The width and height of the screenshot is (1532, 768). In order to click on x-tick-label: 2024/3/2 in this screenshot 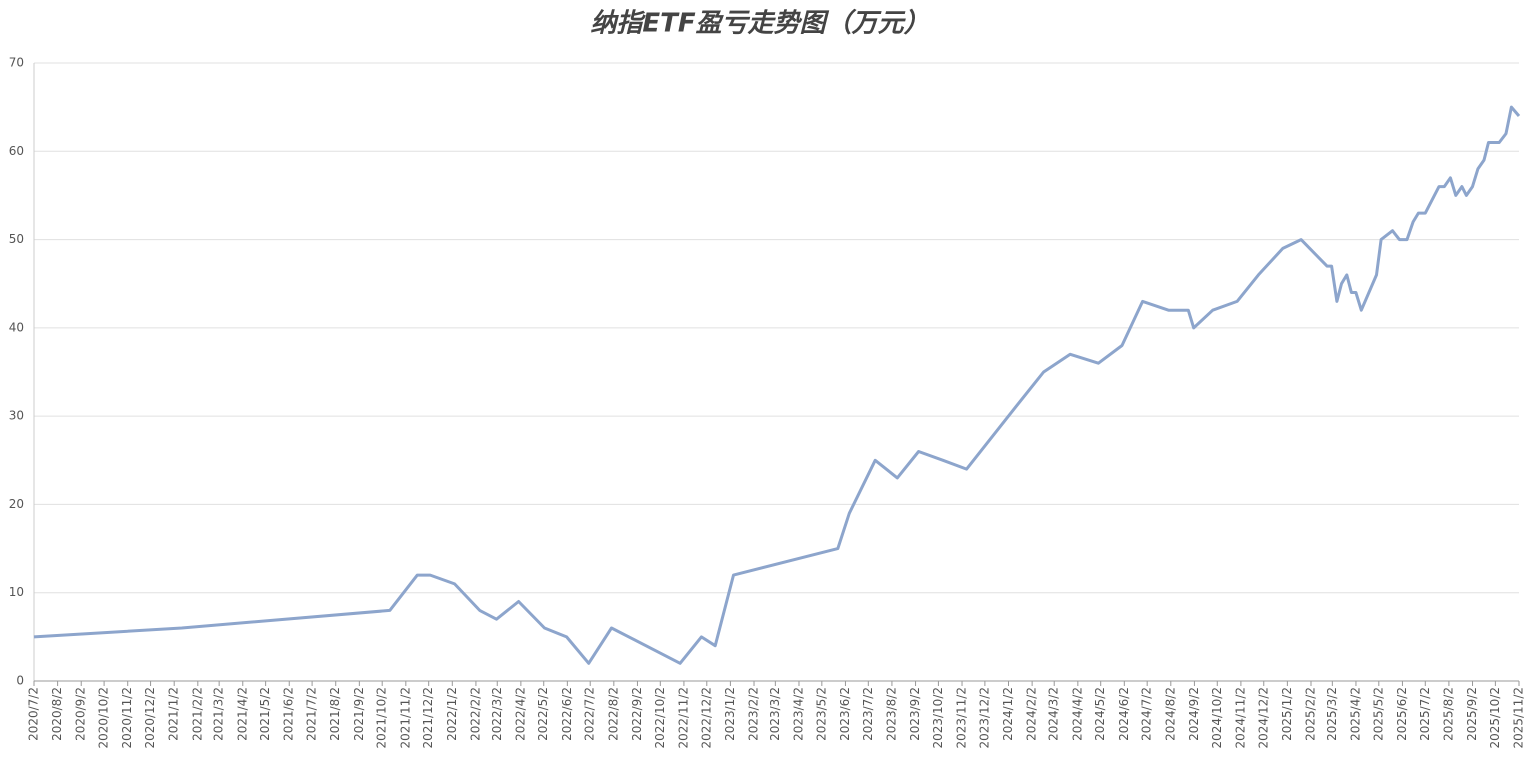, I will do `click(1054, 714)`.